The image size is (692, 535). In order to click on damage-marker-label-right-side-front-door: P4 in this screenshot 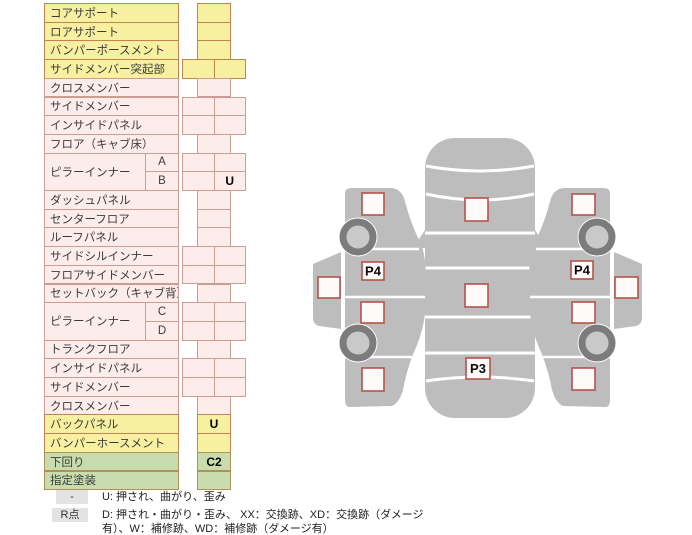, I will do `click(582, 270)`.